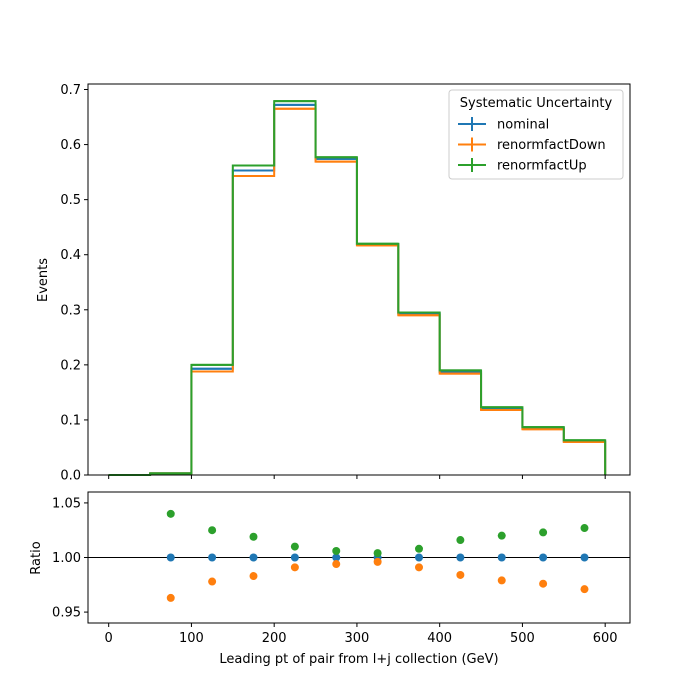  What do you see at coordinates (70, 90) in the screenshot?
I see `main-y-tick-label: 0.7` at bounding box center [70, 90].